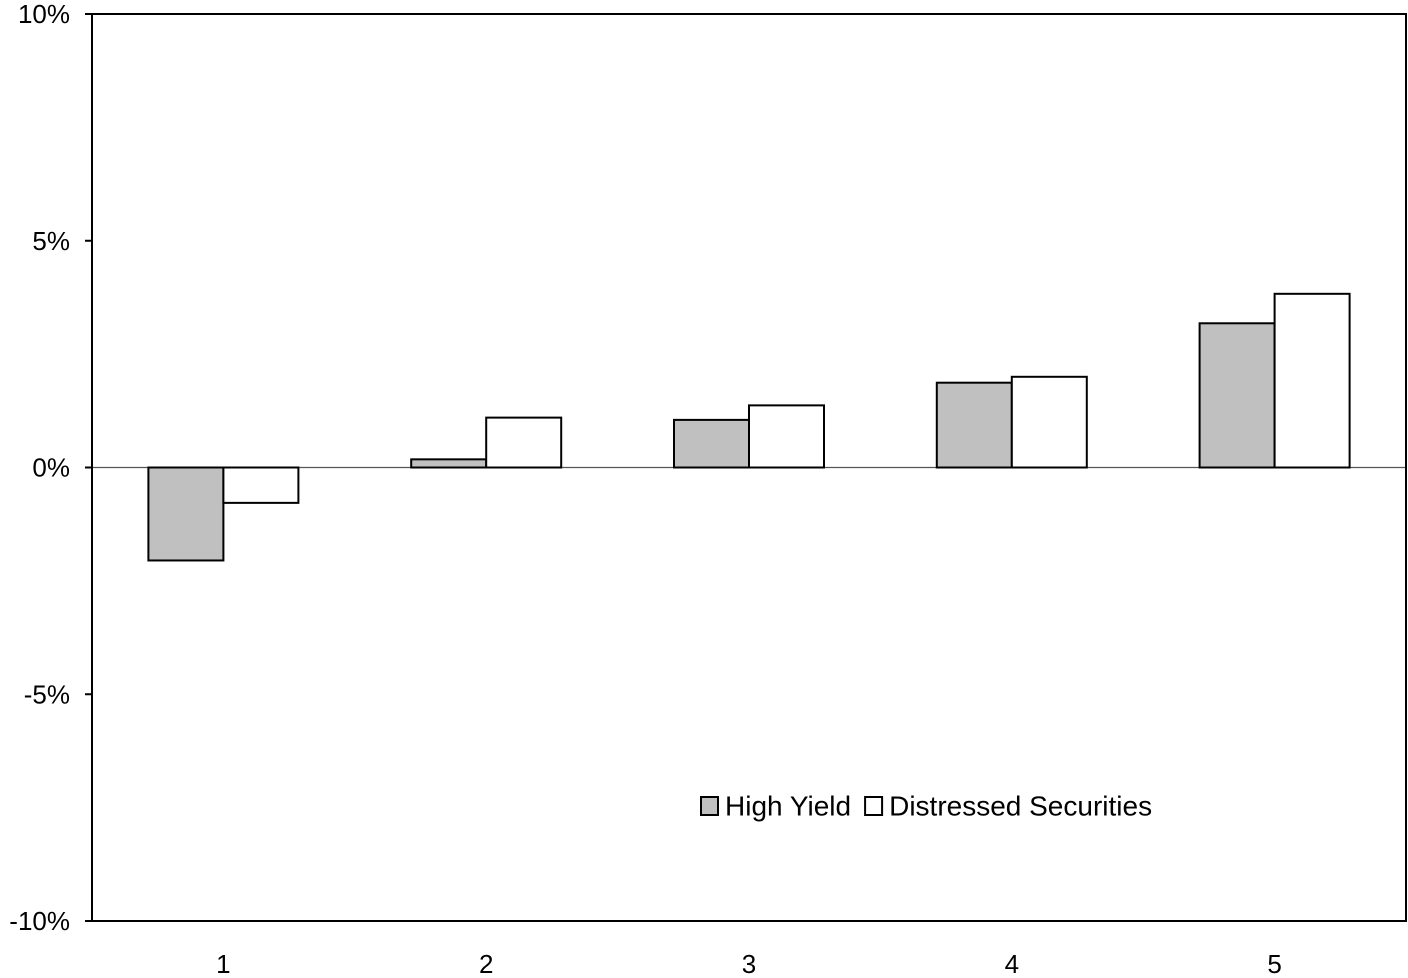  Describe the element at coordinates (47, 694) in the screenshot. I see `y-tick-label: -5%` at that location.